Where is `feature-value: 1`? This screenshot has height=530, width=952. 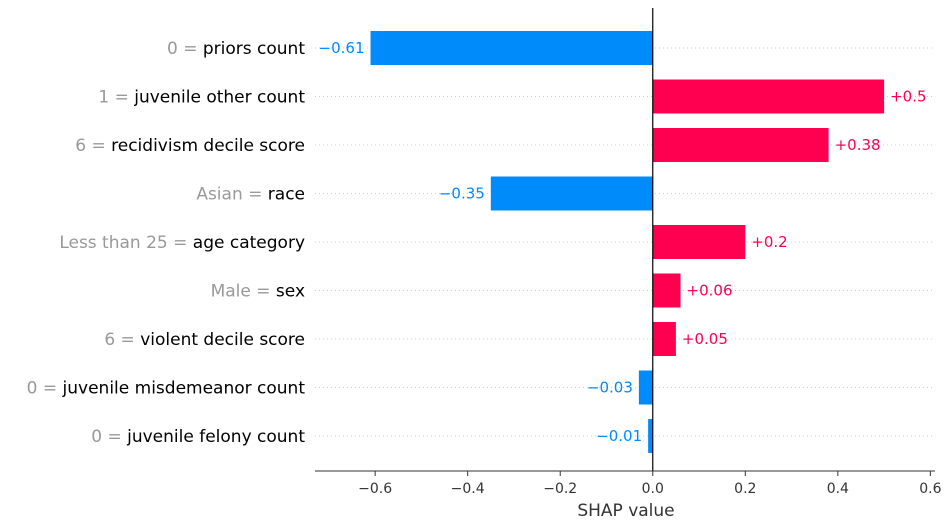
feature-value: 1 is located at coordinates (103, 98).